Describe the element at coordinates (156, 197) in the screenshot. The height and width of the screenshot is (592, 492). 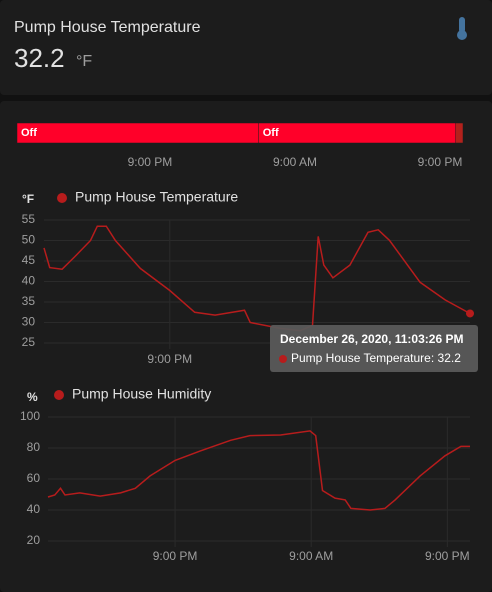
I see `legend-label: Pump House Temperature` at that location.